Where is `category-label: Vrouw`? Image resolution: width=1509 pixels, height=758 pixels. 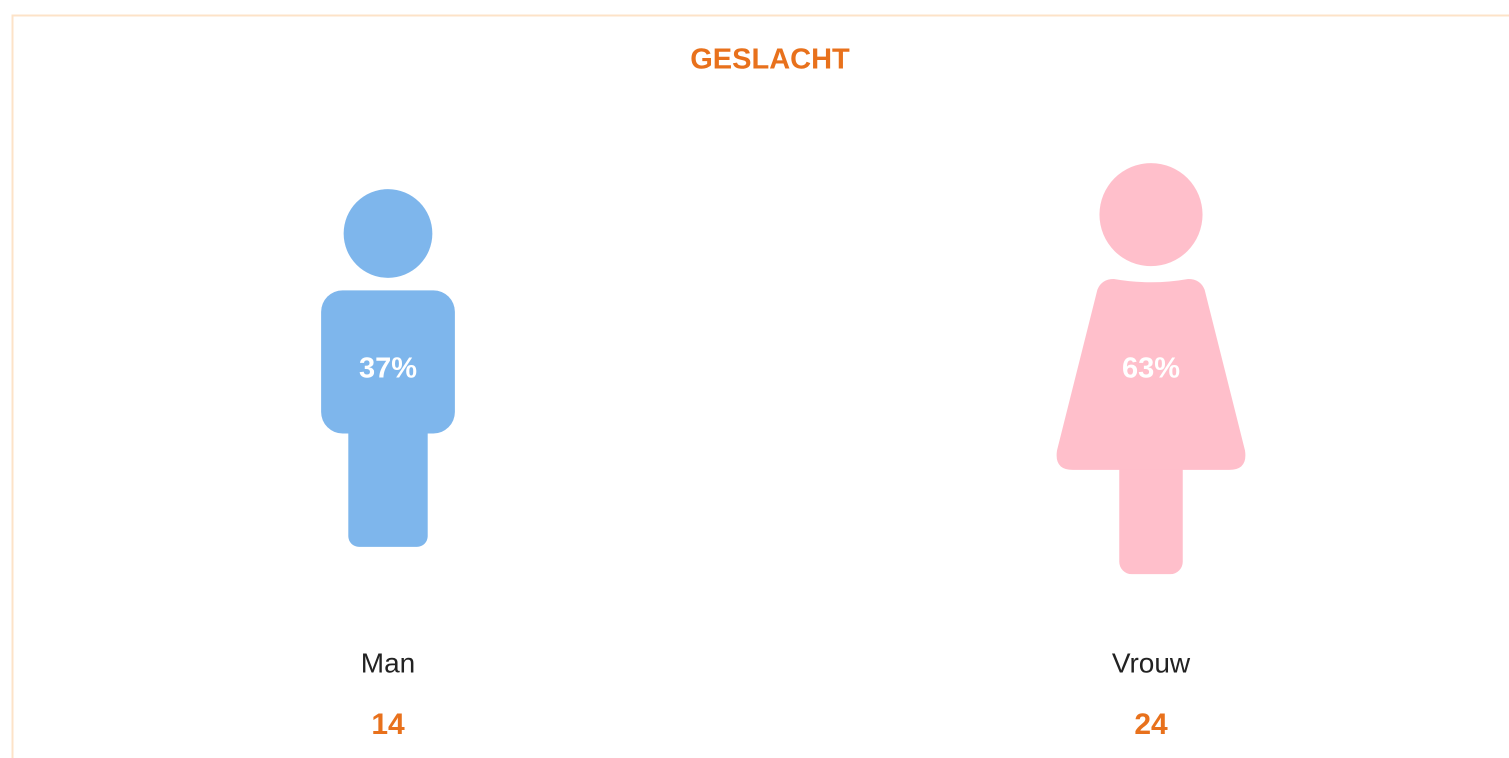 category-label: Vrouw is located at coordinates (1151, 662).